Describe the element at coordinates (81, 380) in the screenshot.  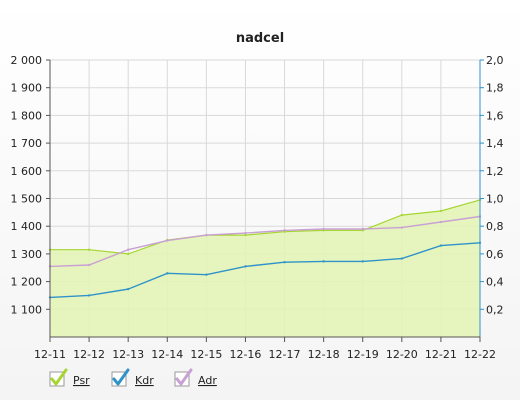
I see `legend-label: Psr` at that location.